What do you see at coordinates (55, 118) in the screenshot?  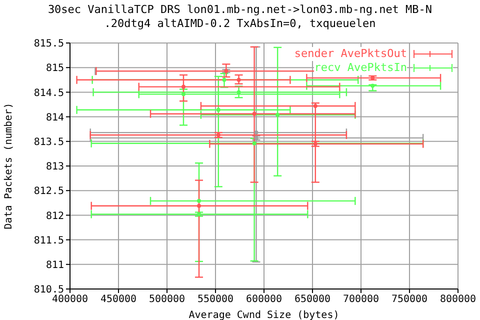 I see `y-tick-label: 814` at bounding box center [55, 118].